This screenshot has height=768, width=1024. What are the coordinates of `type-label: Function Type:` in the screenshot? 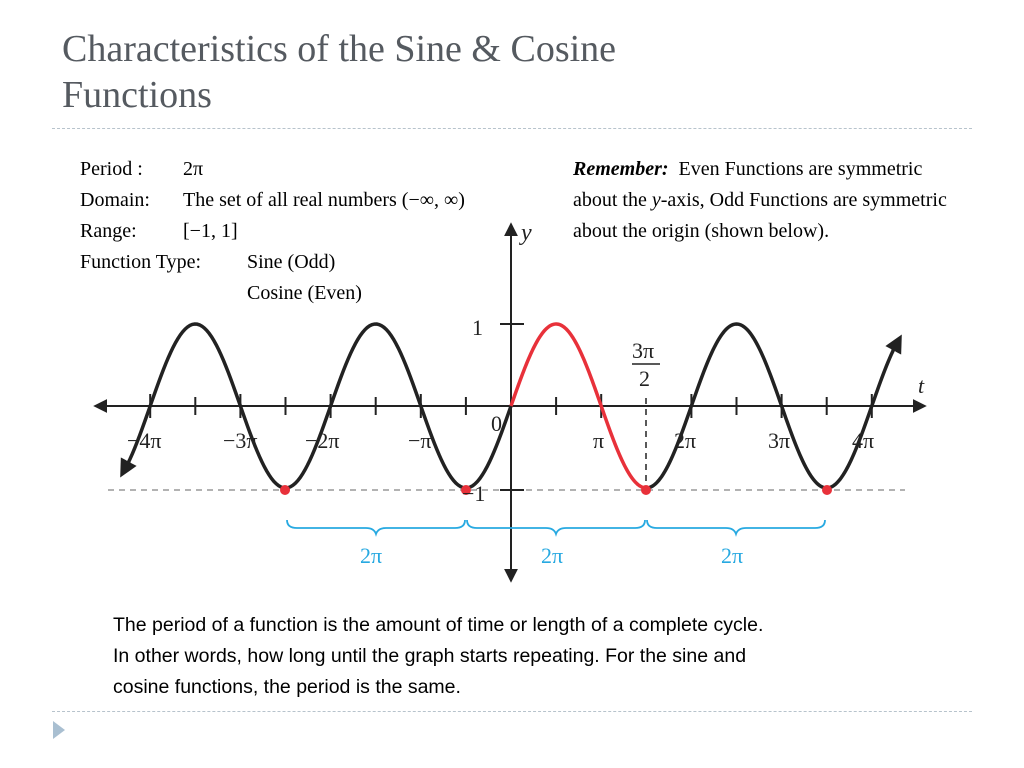 It's located at (141, 262).